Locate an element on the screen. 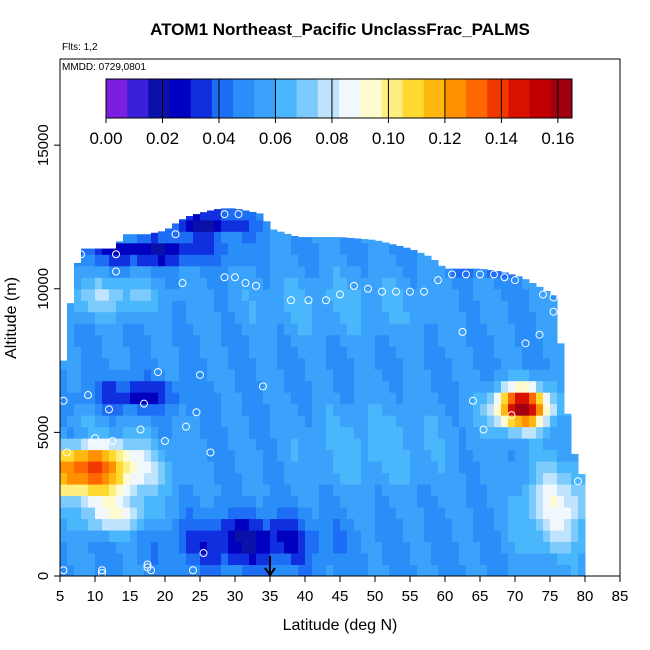 The height and width of the screenshot is (650, 650). colorbar-tick-label: 0.10 is located at coordinates (388, 138).